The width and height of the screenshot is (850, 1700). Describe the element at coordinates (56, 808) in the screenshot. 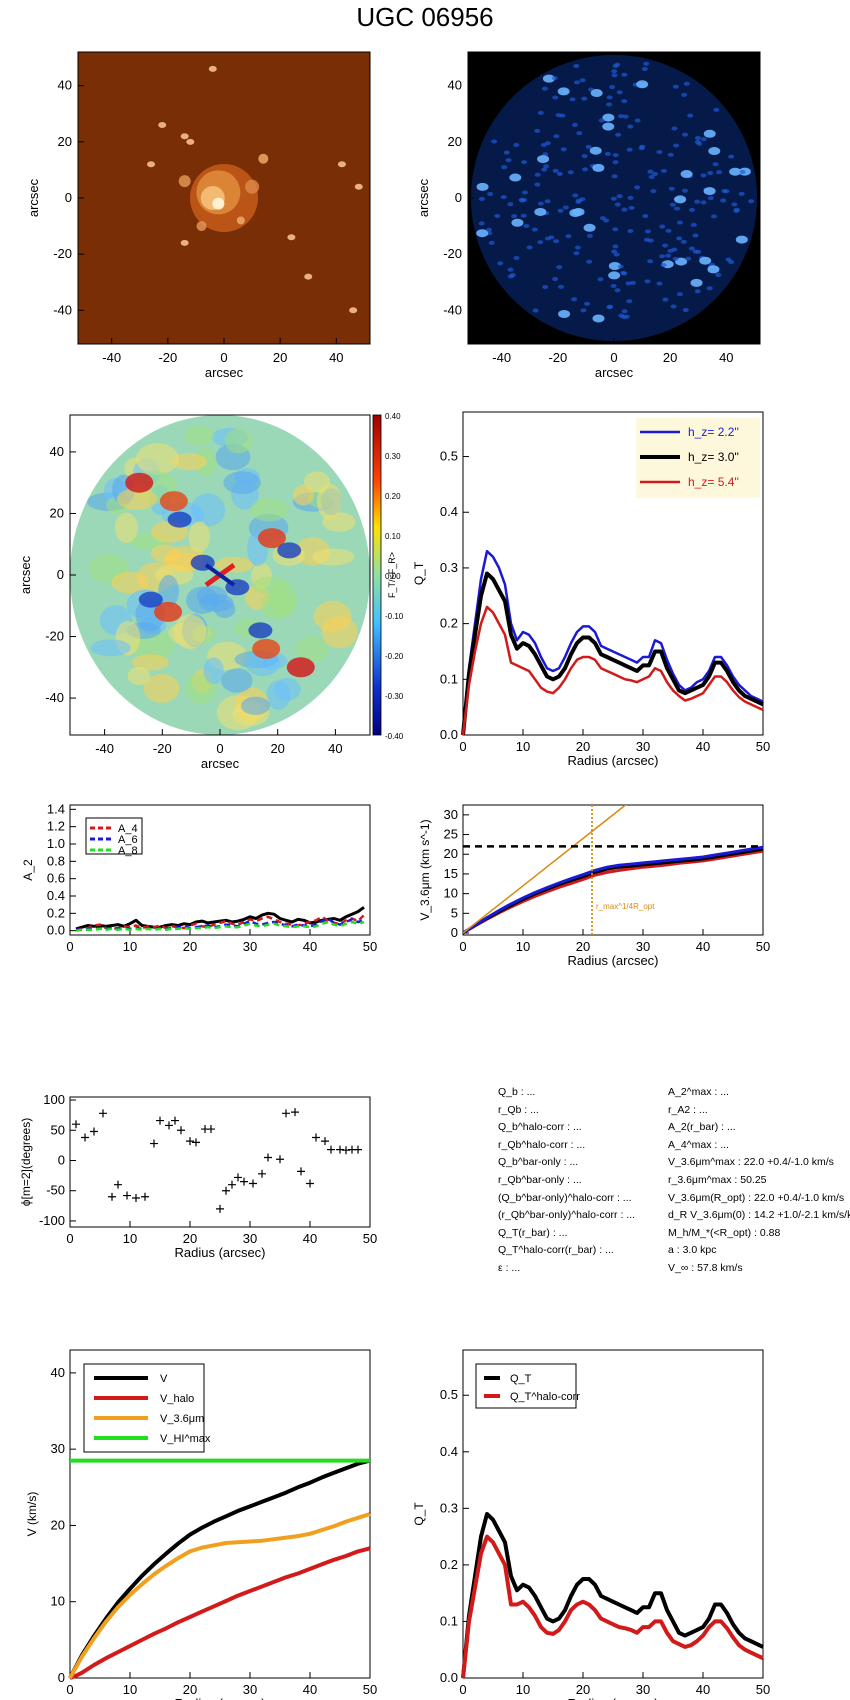

I see `y-tick-label: 1.4` at that location.